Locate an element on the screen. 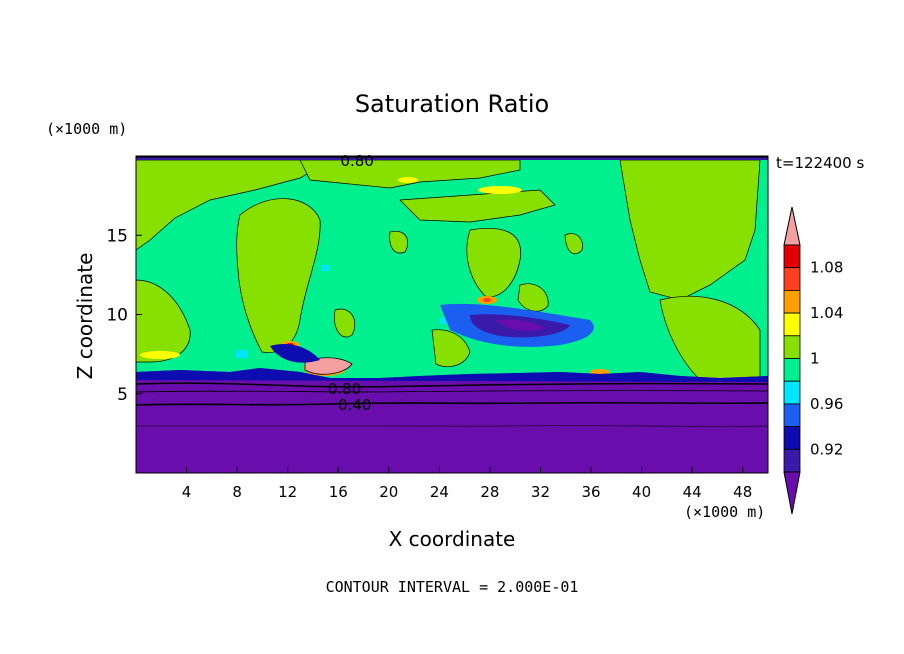 The height and width of the screenshot is (654, 904). contour-labels: 0.800.800.40 is located at coordinates (351, 283).